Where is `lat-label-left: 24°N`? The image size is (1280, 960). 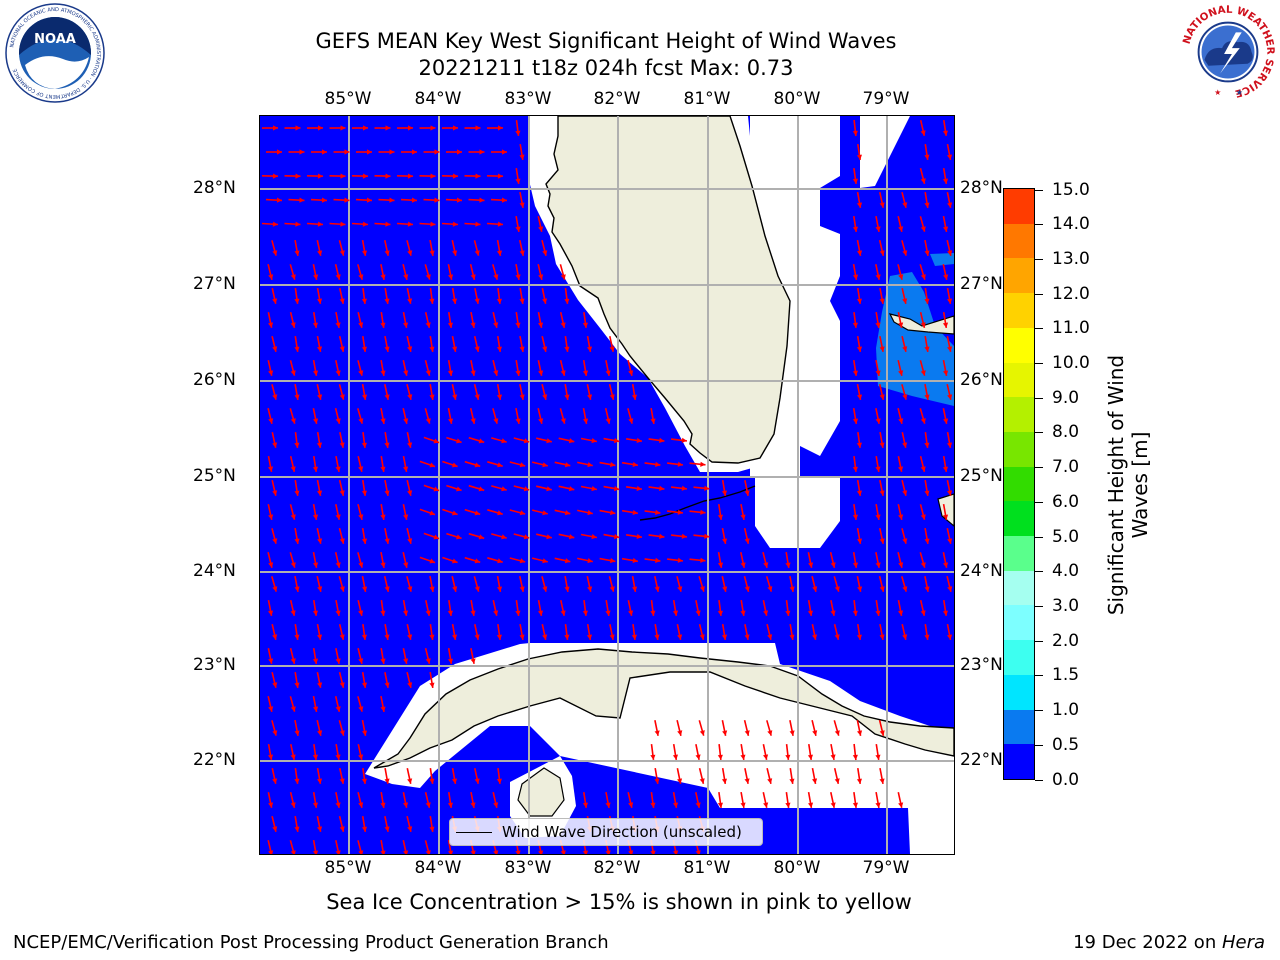
lat-label-left: 24°N is located at coordinates (214, 571).